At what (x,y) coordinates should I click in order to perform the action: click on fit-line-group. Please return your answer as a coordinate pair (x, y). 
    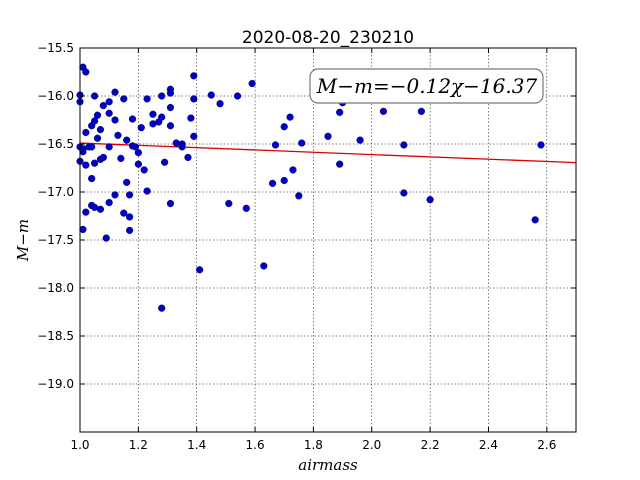
    Looking at the image, I should click on (328, 153).